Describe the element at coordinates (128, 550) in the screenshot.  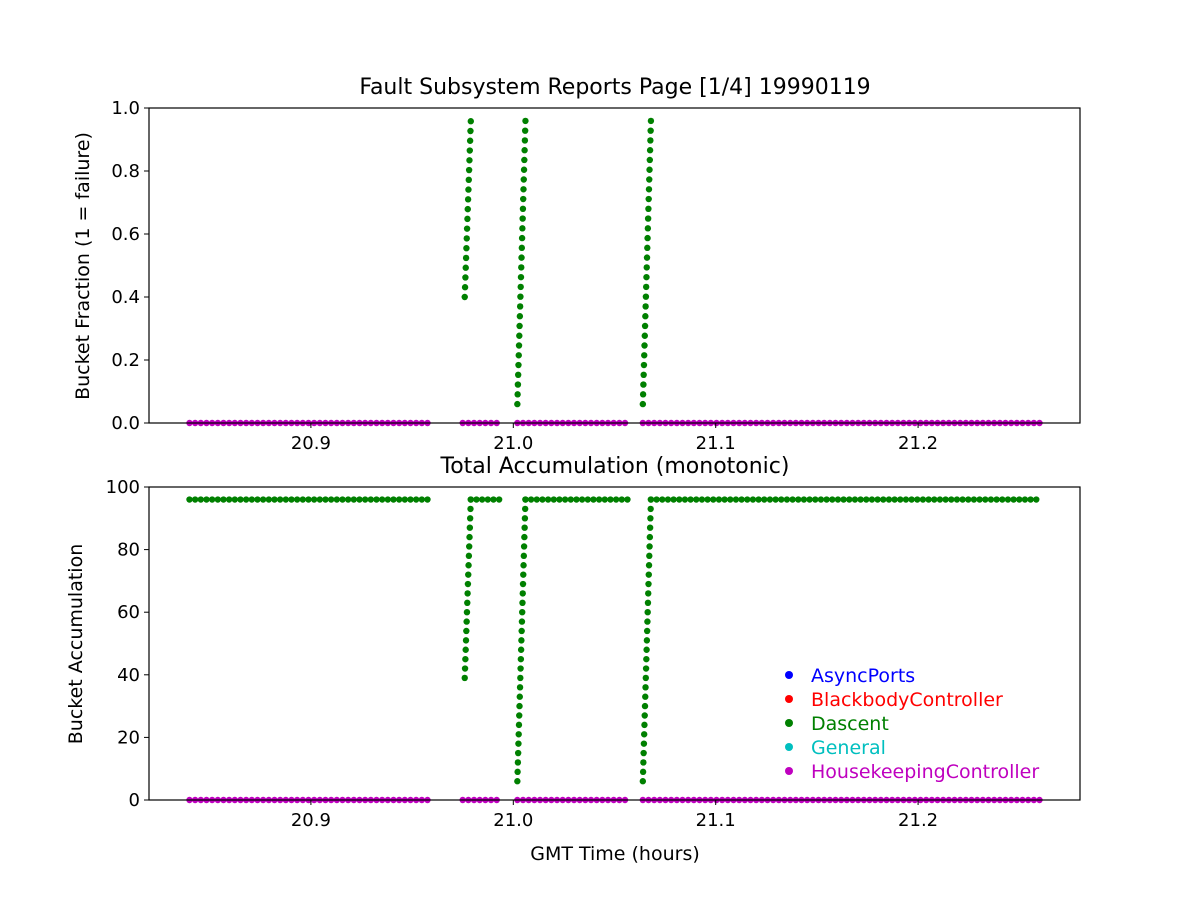
I see `y-tick-label: 80` at that location.